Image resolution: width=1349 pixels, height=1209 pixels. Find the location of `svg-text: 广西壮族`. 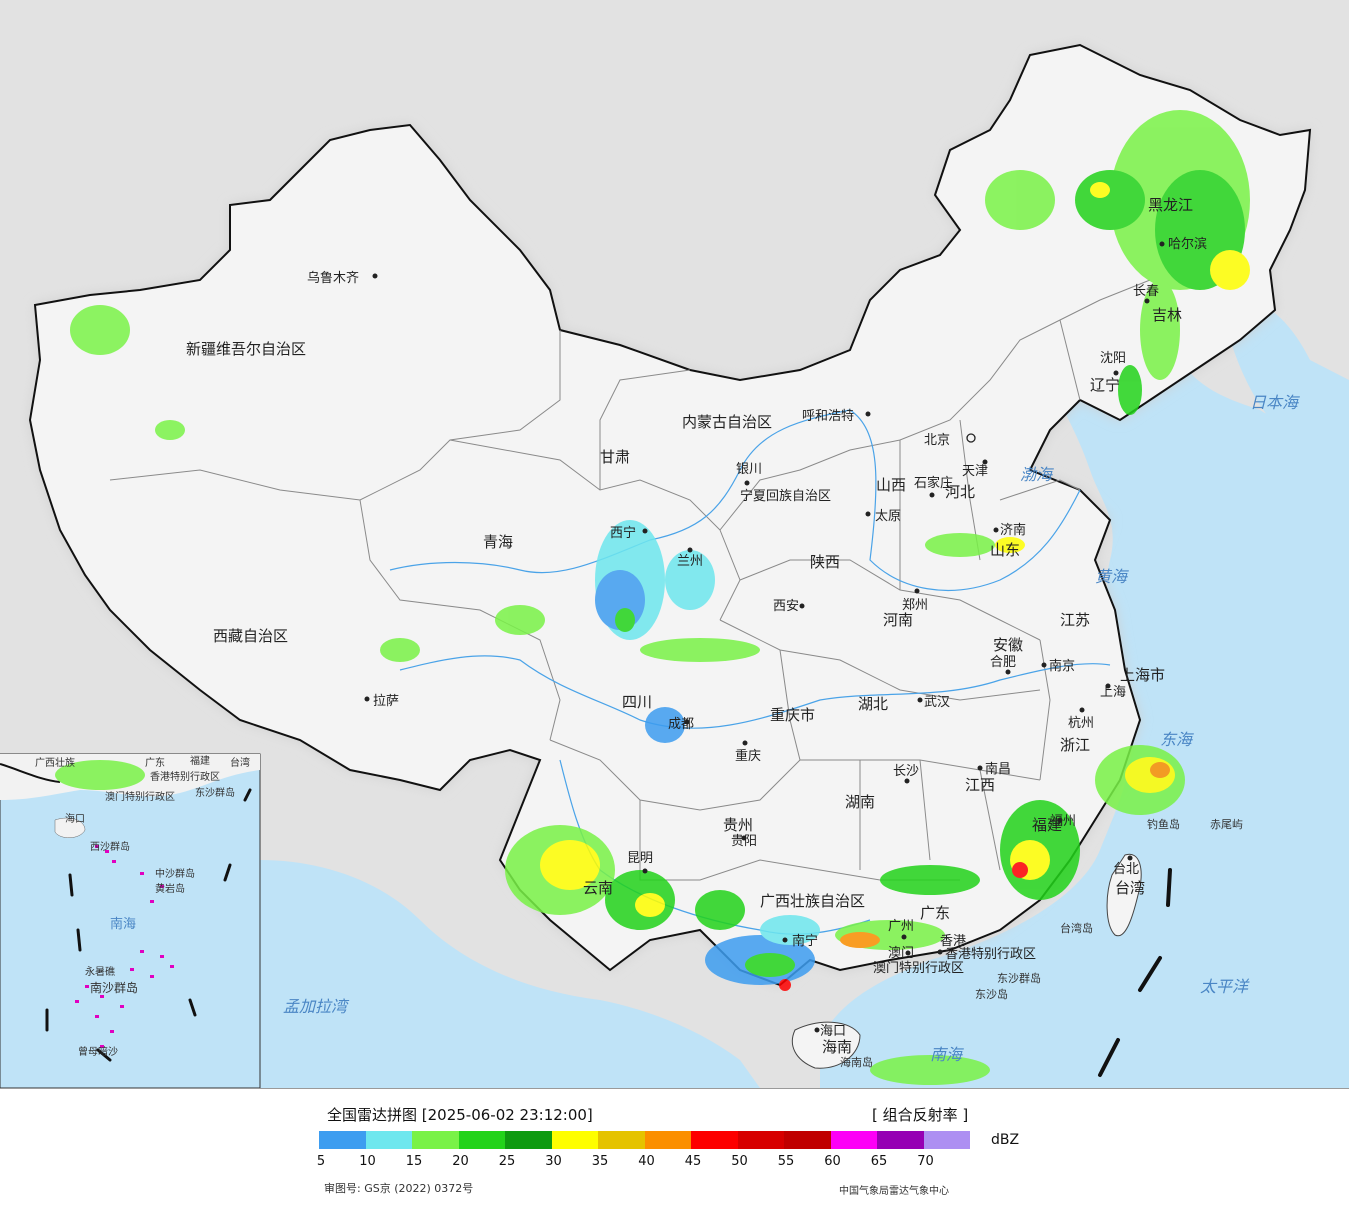

svg-text: 广西壮族 is located at coordinates (55, 762).